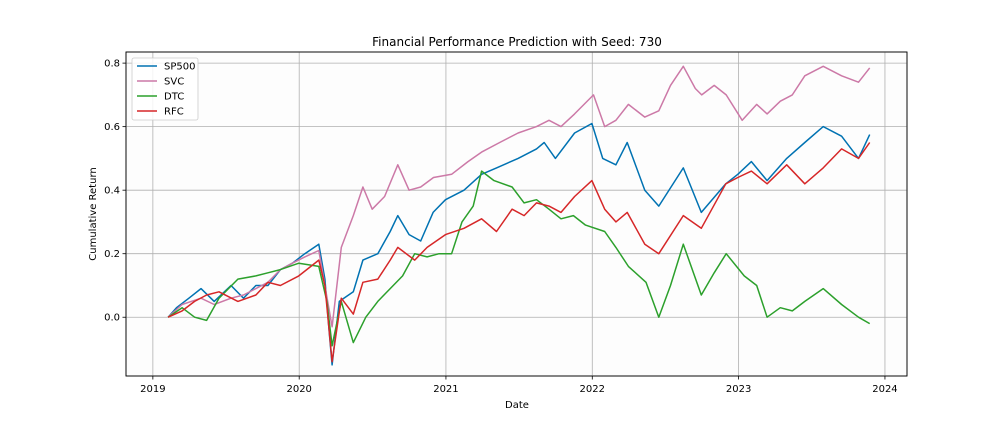 The height and width of the screenshot is (436, 1008). What do you see at coordinates (93, 213) in the screenshot?
I see `y-axis-label: Cumulative Return` at bounding box center [93, 213].